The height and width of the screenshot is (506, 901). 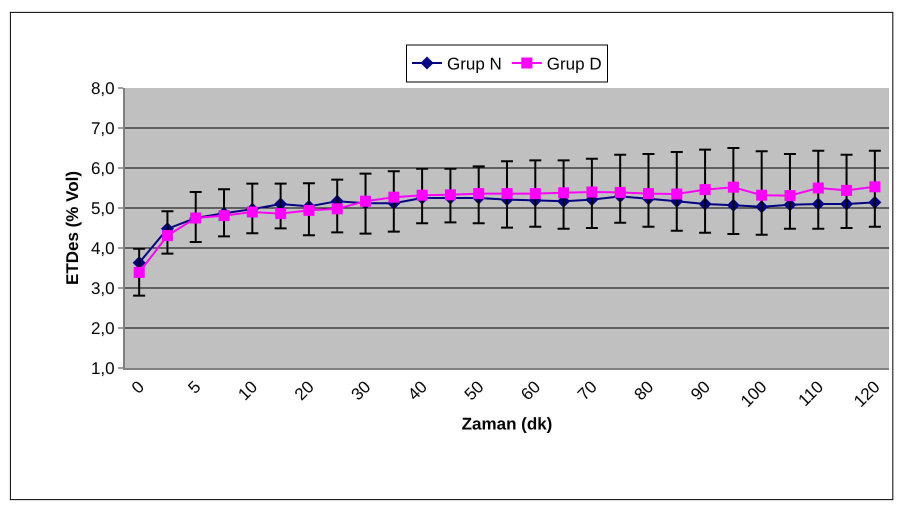 What do you see at coordinates (102, 328) in the screenshot?
I see `y-tick-label: 2,0` at bounding box center [102, 328].